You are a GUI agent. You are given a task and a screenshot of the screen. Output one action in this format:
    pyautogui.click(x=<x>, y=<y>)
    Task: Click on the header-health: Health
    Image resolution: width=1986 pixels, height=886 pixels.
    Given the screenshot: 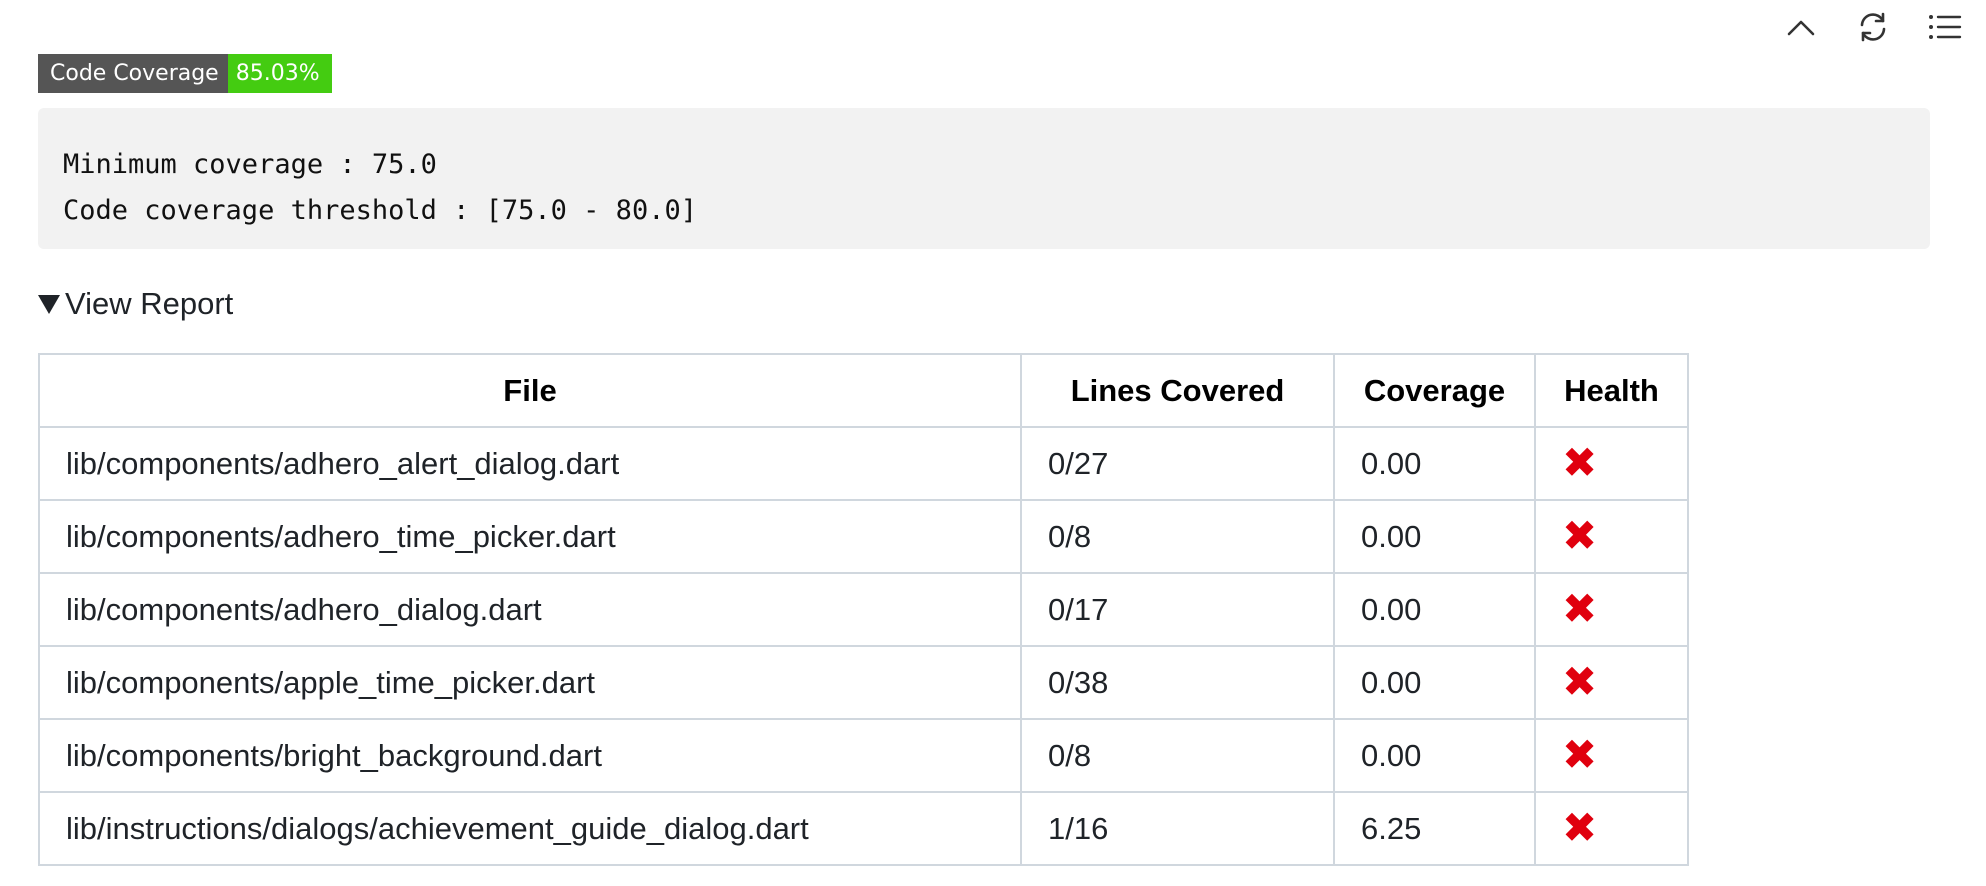 What is the action you would take?
    pyautogui.click(x=1611, y=390)
    